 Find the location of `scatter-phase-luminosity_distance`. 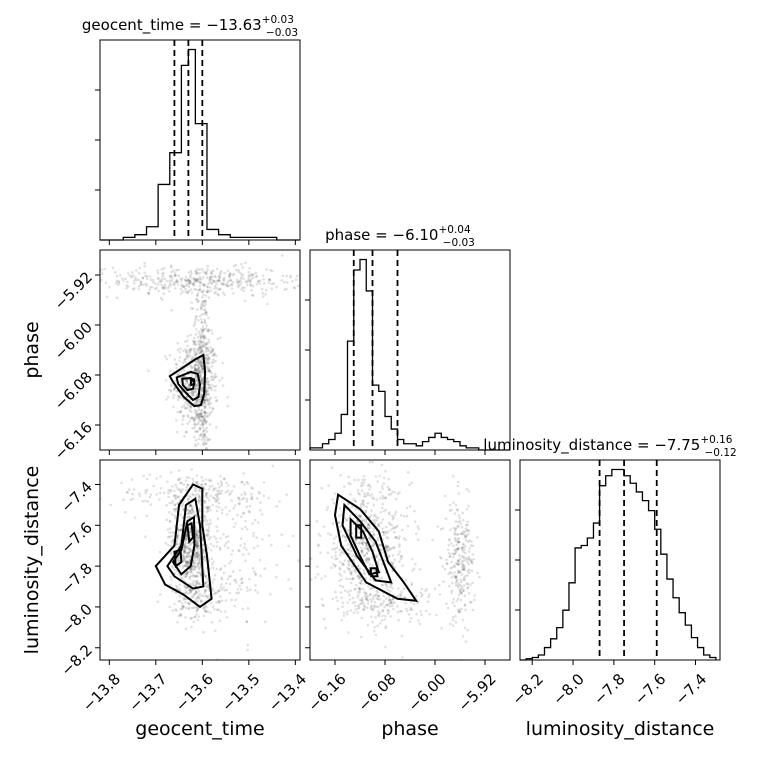

scatter-phase-luminosity_distance is located at coordinates (395, 560).